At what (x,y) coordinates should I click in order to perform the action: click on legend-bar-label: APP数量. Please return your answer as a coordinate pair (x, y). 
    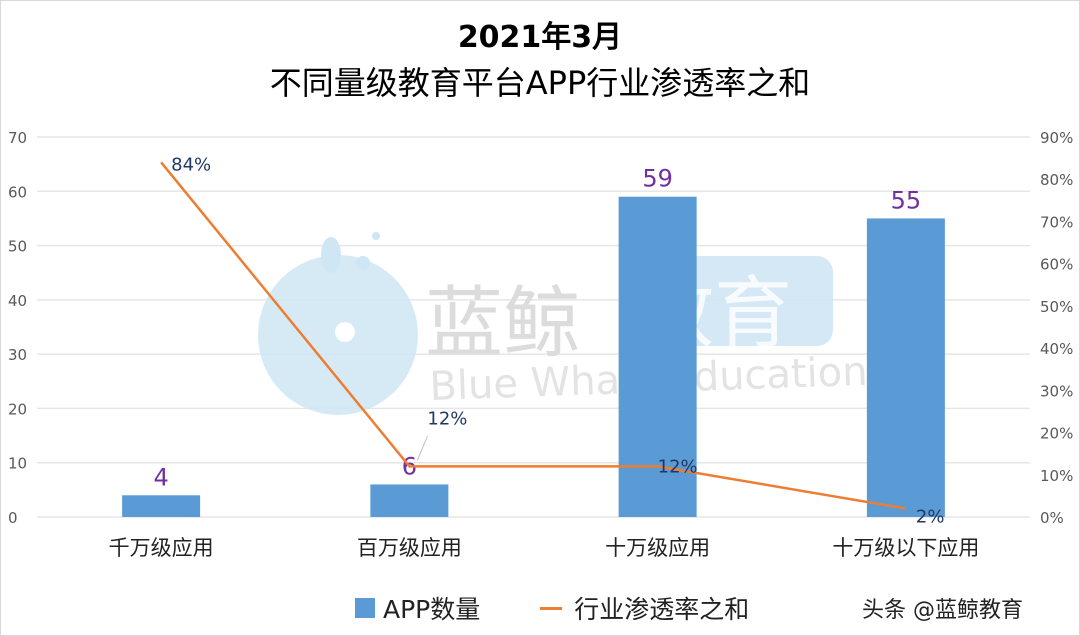
    Looking at the image, I should click on (432, 609).